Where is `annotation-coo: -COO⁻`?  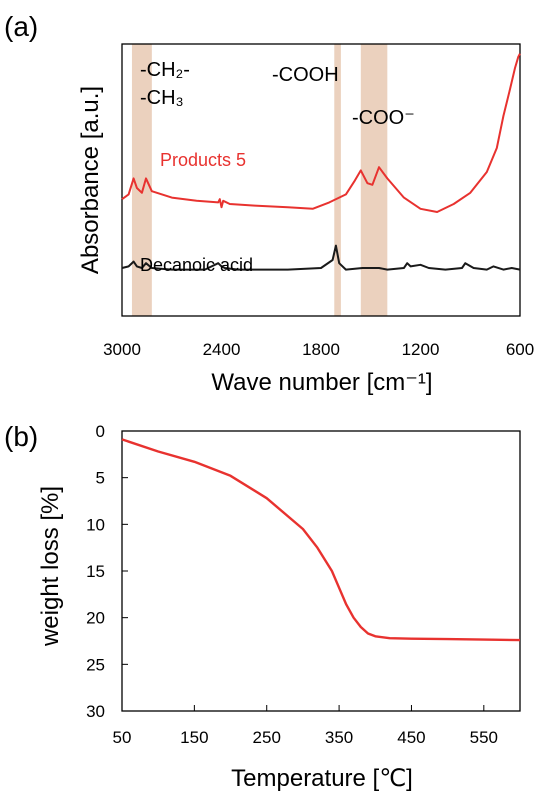
annotation-coo: -COO⁻ is located at coordinates (383, 118).